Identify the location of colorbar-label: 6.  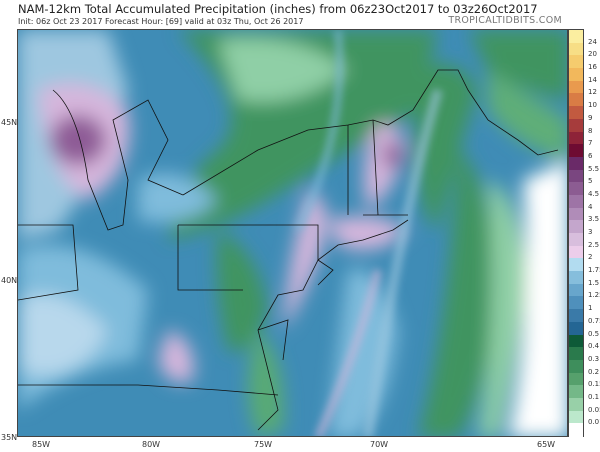
(590, 155).